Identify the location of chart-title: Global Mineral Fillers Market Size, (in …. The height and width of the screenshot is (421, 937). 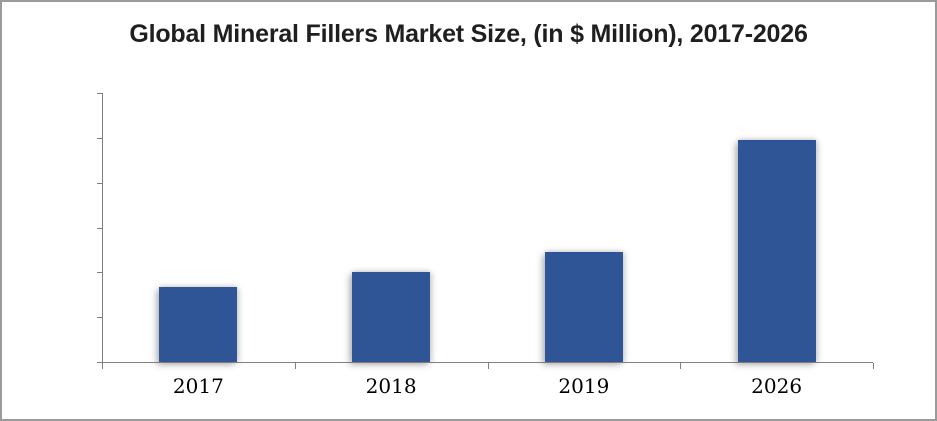
(468, 34).